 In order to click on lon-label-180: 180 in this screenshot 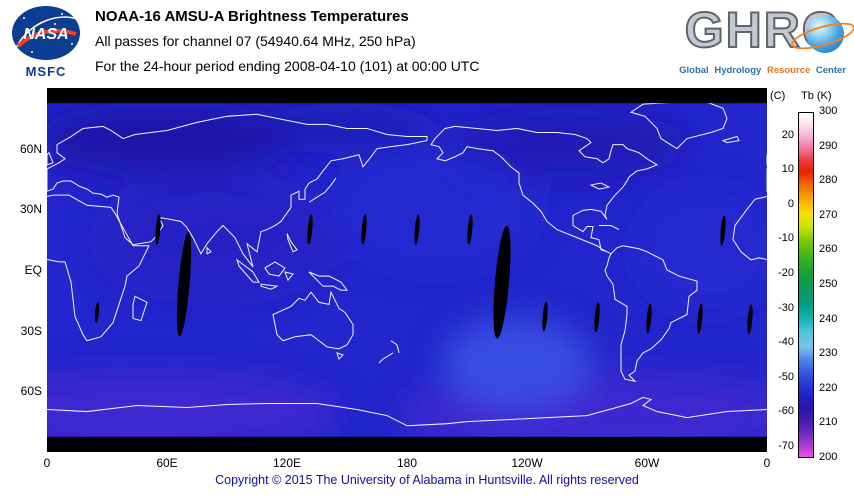, I will do `click(407, 463)`.